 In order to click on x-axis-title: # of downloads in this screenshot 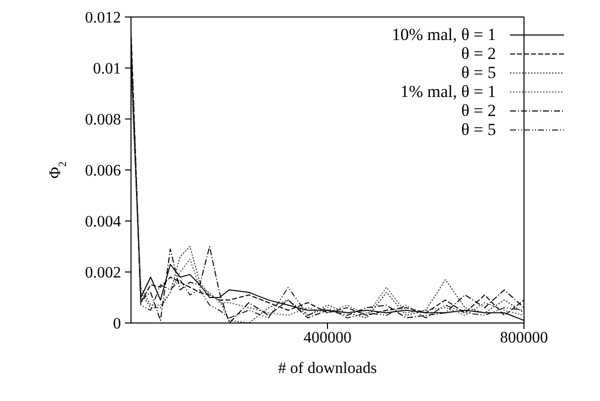, I will do `click(327, 368)`.